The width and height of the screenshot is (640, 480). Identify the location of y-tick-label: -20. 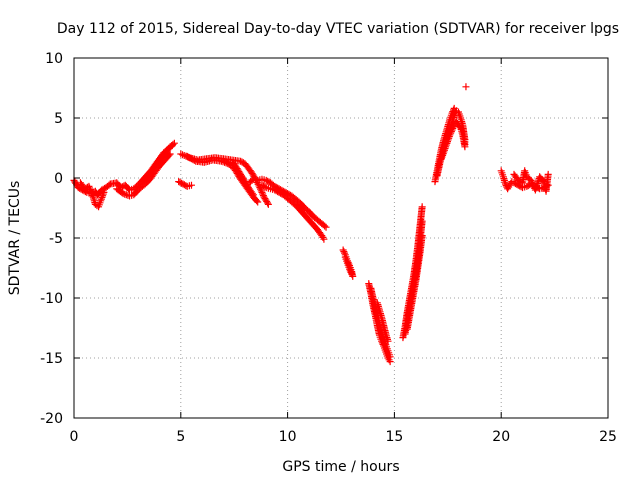
(51, 419).